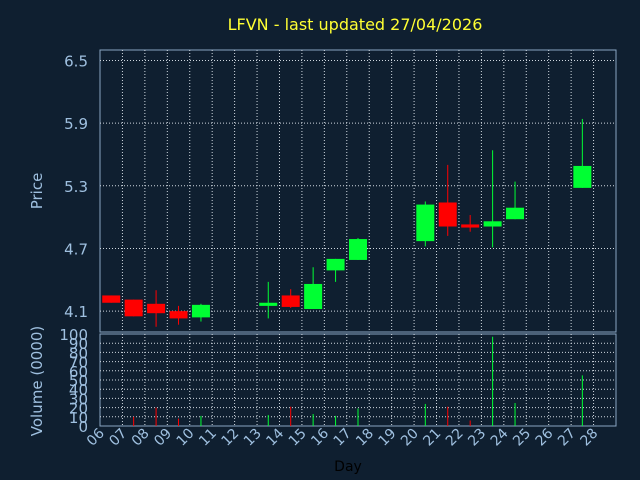  I want to click on volume-bars, so click(358, 381).